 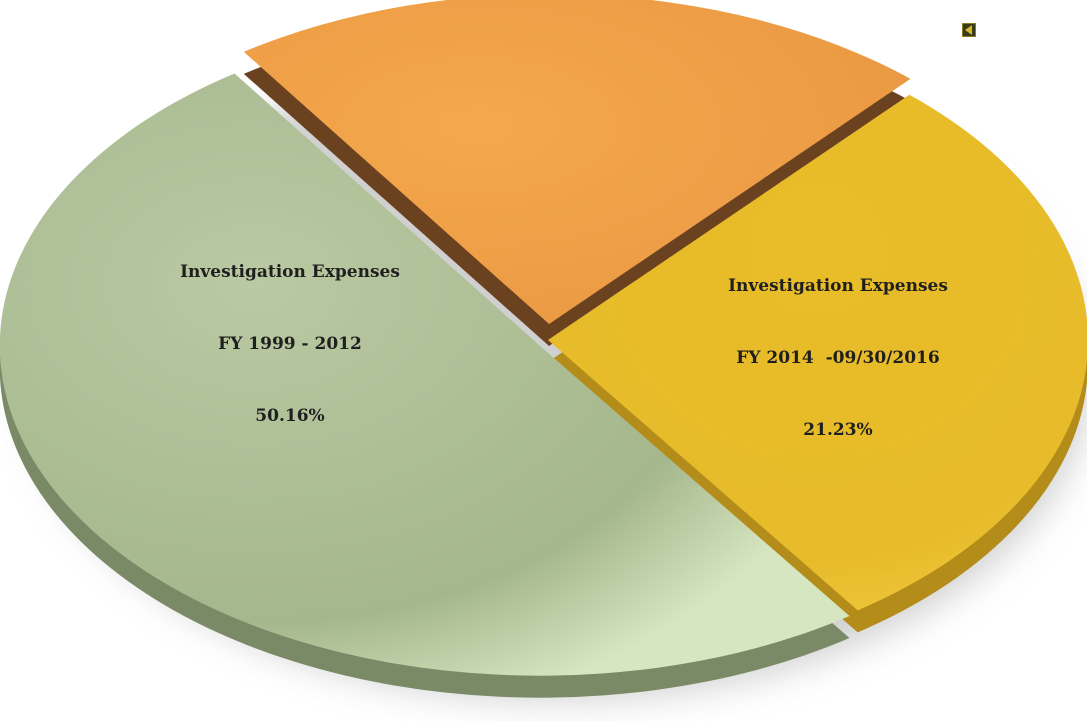 I want to click on slice-label-line: FY 1999 - 2012, so click(x=290, y=344).